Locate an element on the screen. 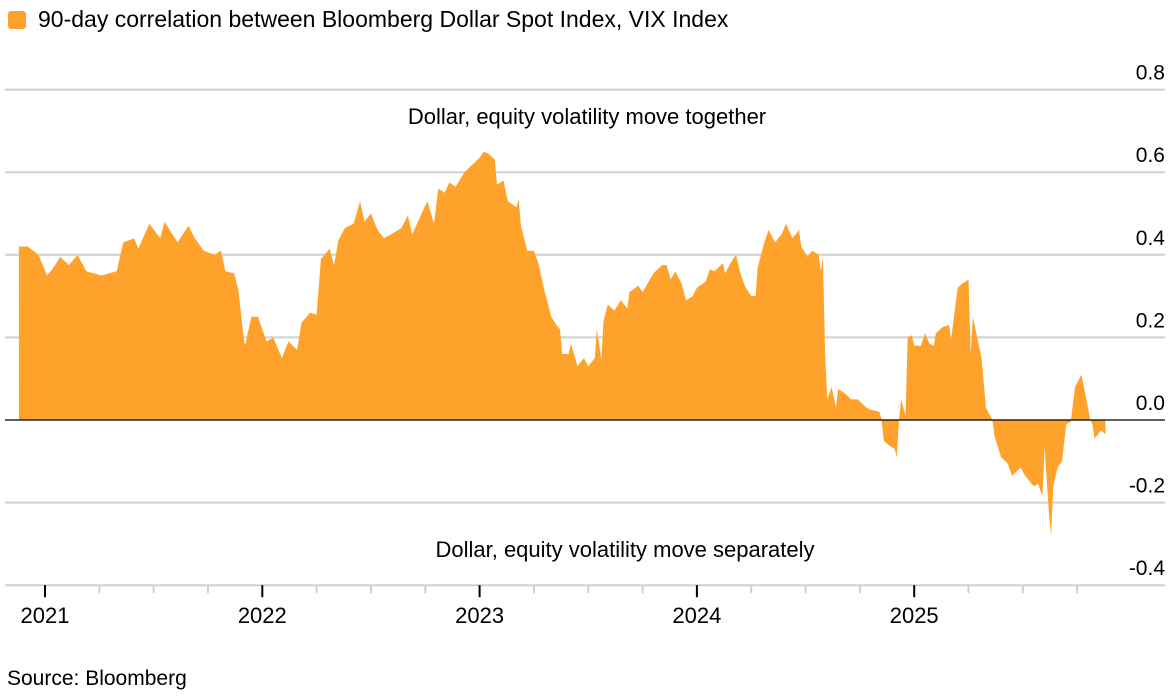  source-note: Source: Bloomberg is located at coordinates (97, 678).